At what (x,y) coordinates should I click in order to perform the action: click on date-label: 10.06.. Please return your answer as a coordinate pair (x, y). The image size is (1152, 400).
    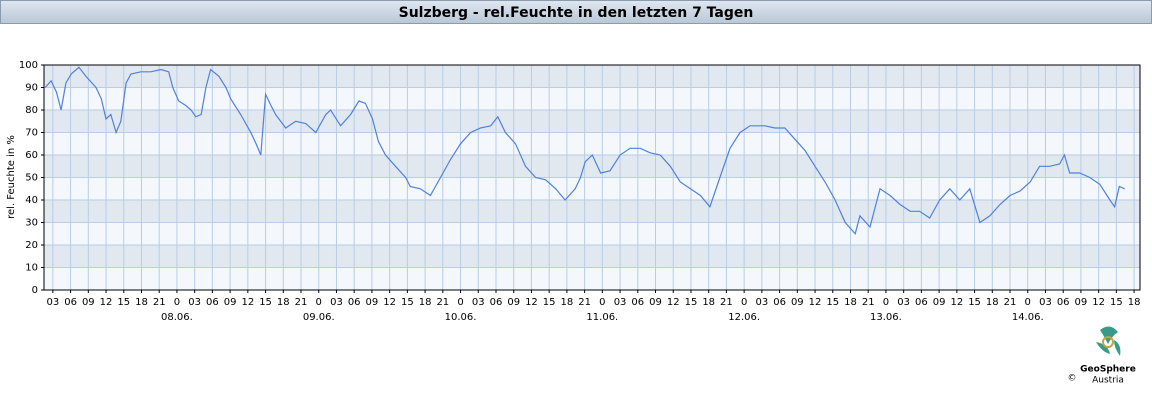
    Looking at the image, I should click on (461, 317).